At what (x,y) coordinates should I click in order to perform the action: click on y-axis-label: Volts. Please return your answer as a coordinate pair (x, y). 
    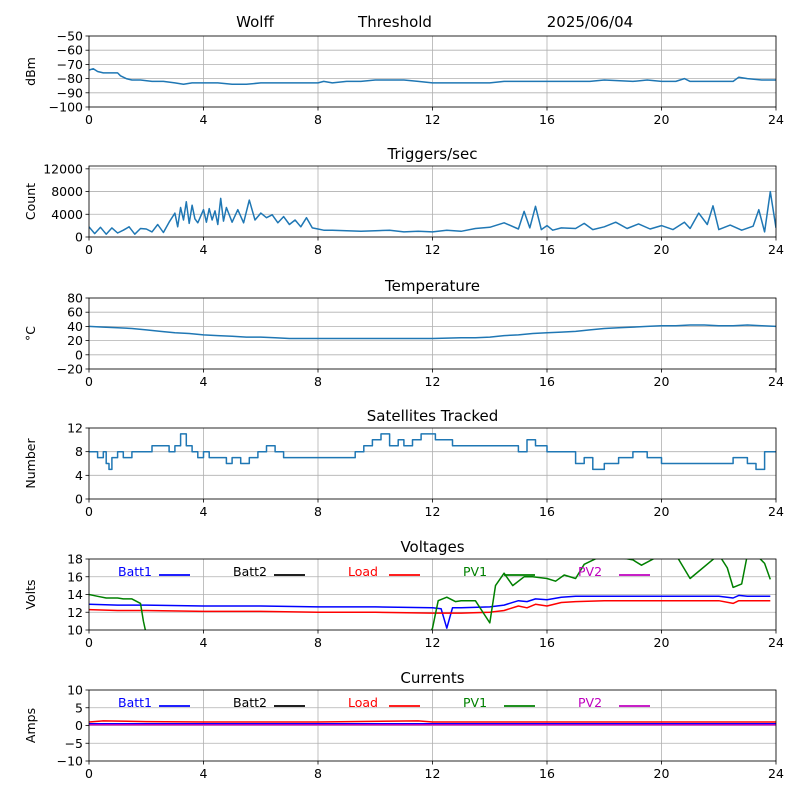
    Looking at the image, I should click on (30, 594).